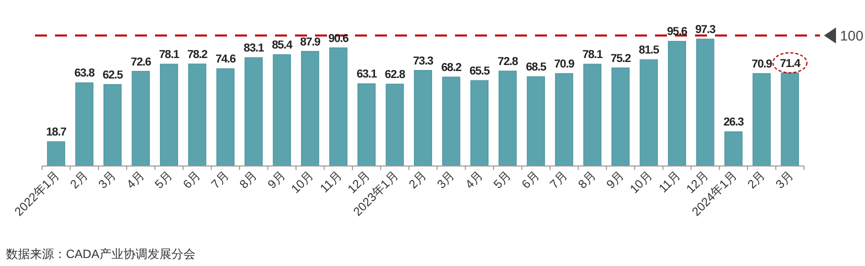 This screenshot has width=865, height=266. What do you see at coordinates (852, 35) in the screenshot?
I see `ref-line-label: 100` at bounding box center [852, 35].